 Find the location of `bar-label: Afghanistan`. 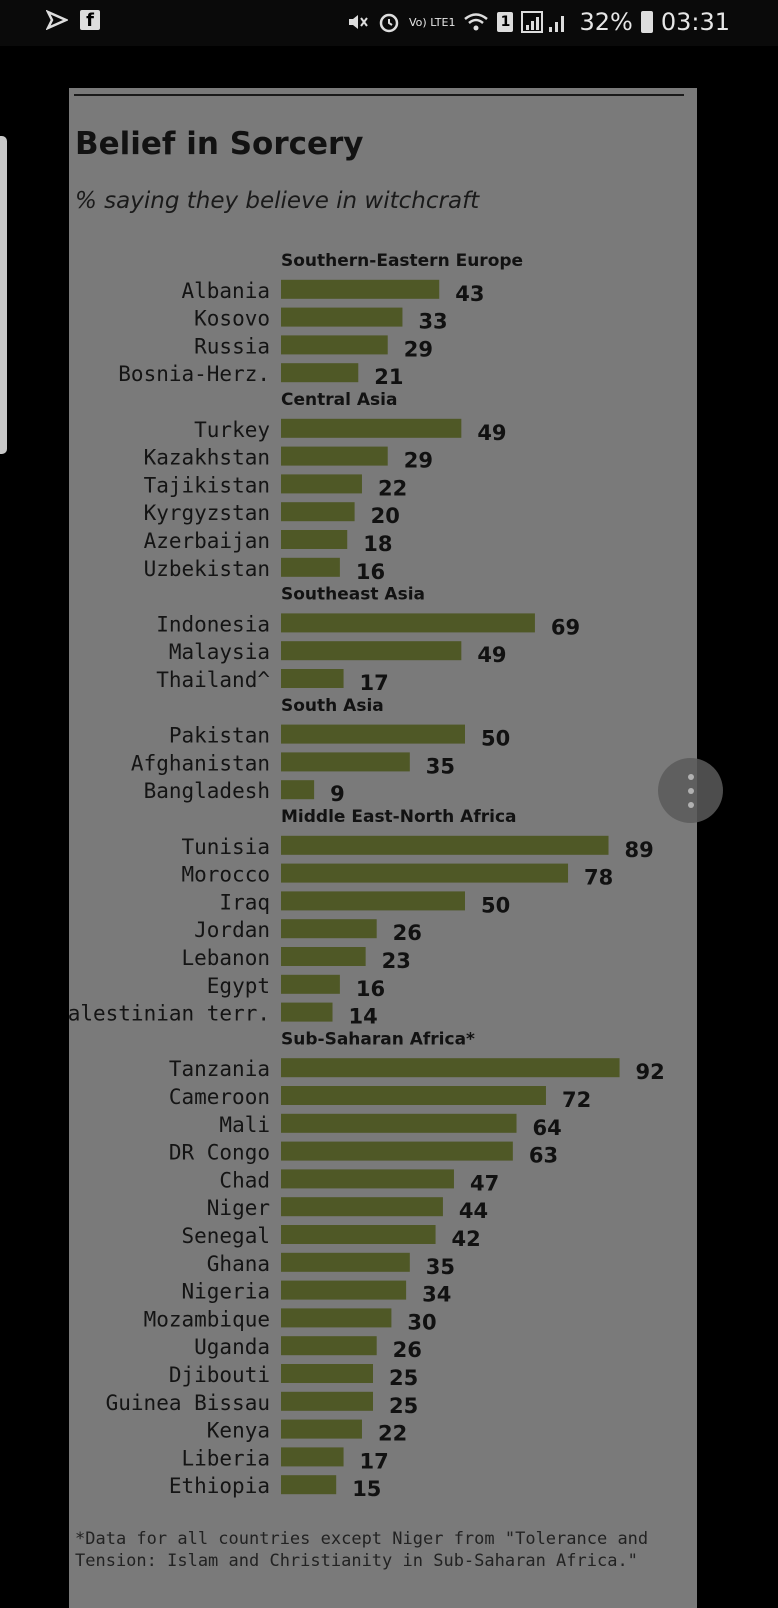

bar-label: Afghanistan is located at coordinates (200, 763).